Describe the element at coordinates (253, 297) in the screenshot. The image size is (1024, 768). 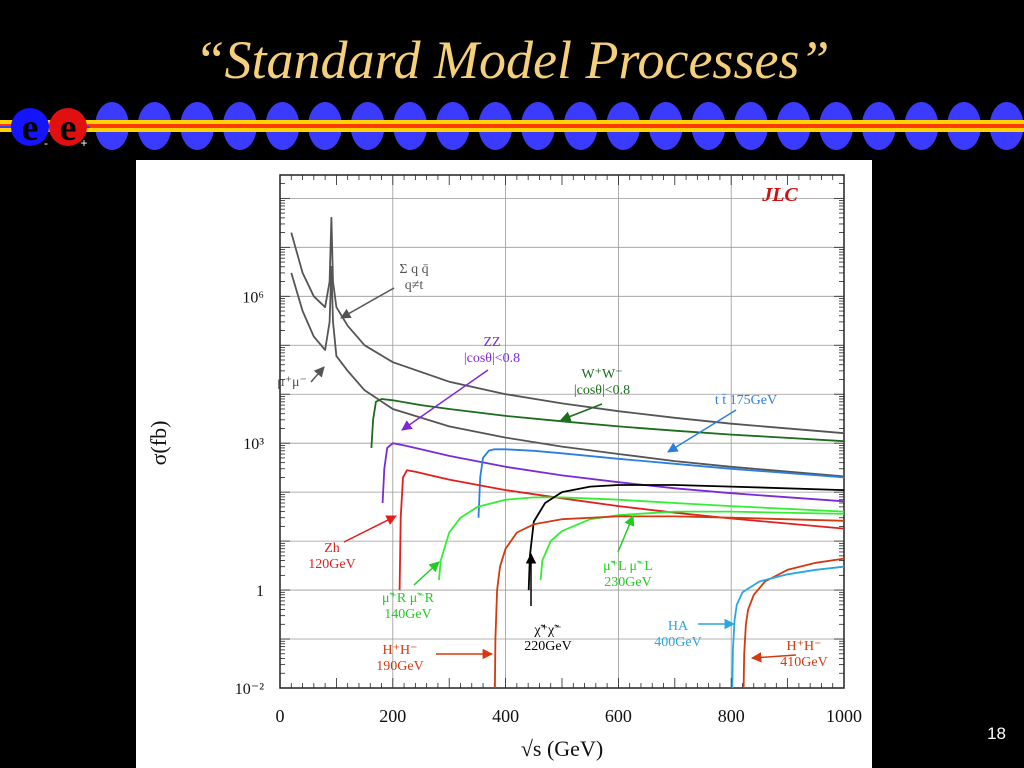
I see `y-tick-label: 10⁶` at that location.